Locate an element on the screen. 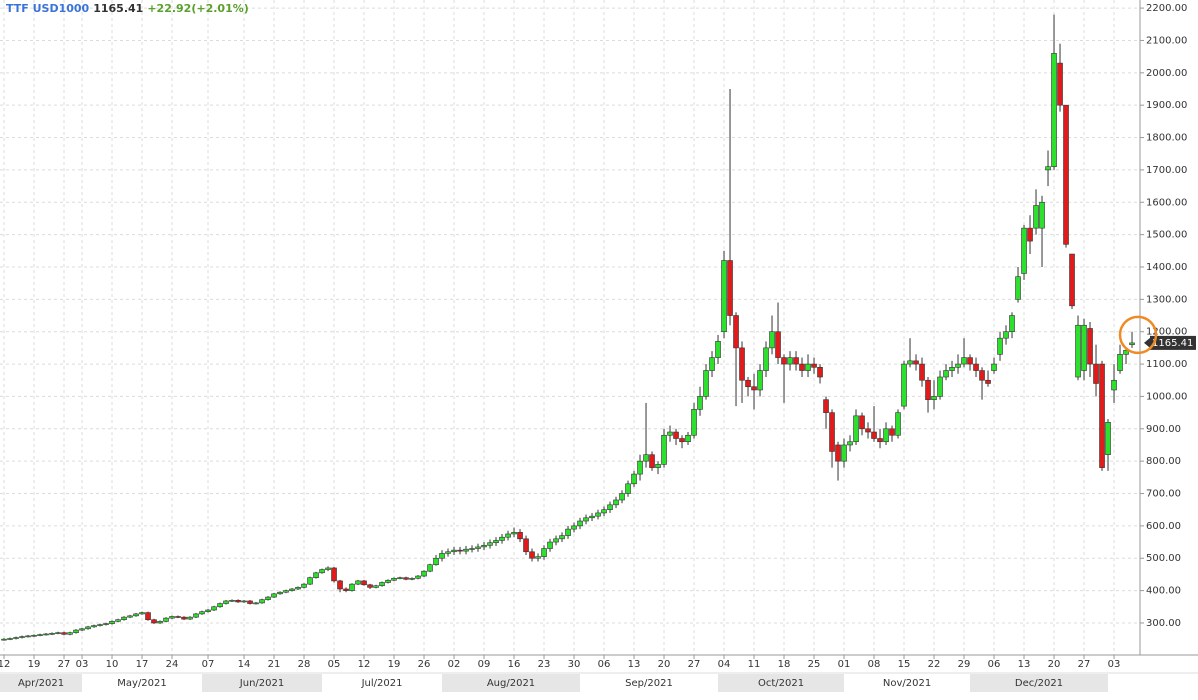 This screenshot has width=1198, height=700. y-tick-label: 2100.00 is located at coordinates (1166, 40).